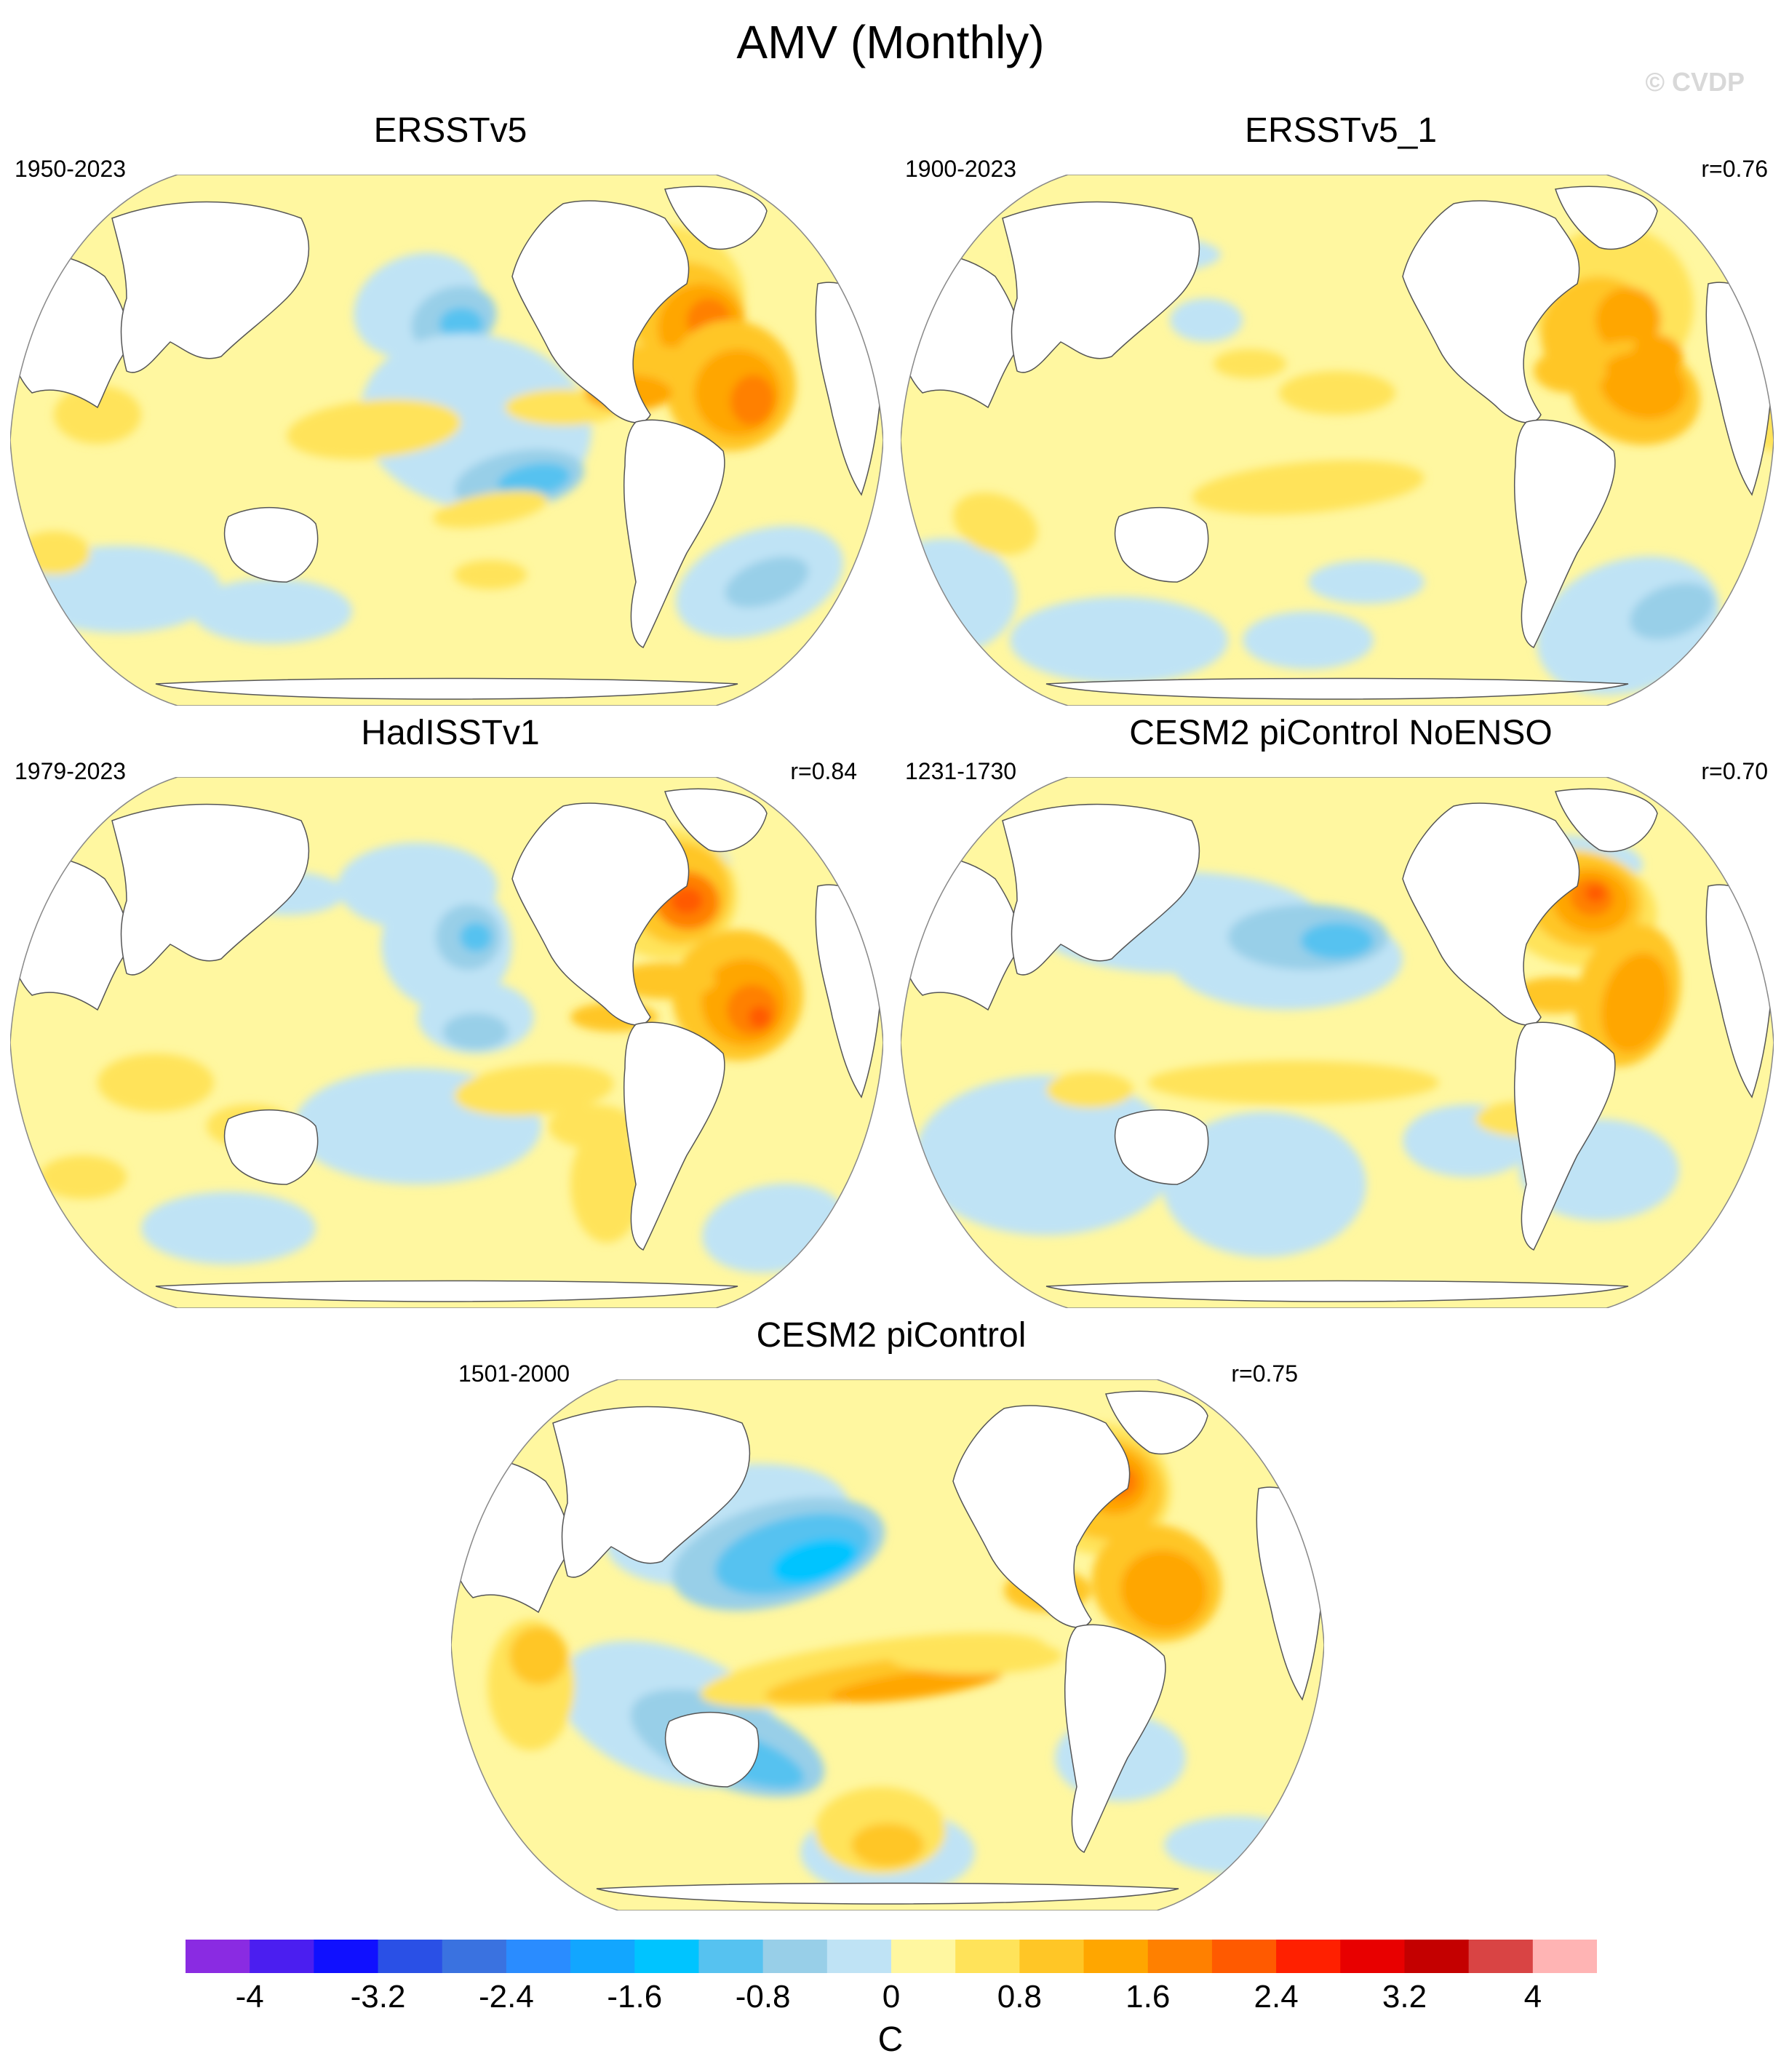  I want to click on panel-period: 1900-2023, so click(961, 169).